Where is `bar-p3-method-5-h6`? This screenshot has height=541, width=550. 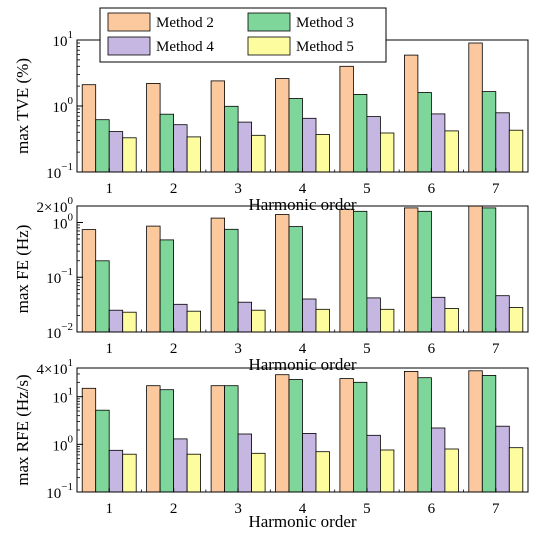
bar-p3-method-5-h6 is located at coordinates (451, 470).